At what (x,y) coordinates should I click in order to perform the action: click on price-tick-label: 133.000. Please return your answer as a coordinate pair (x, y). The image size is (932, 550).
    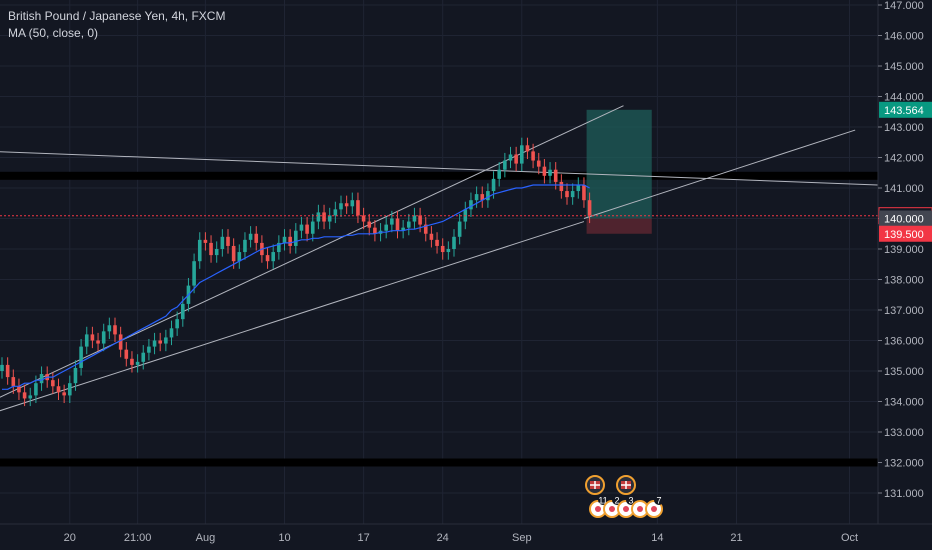
    Looking at the image, I should click on (904, 433).